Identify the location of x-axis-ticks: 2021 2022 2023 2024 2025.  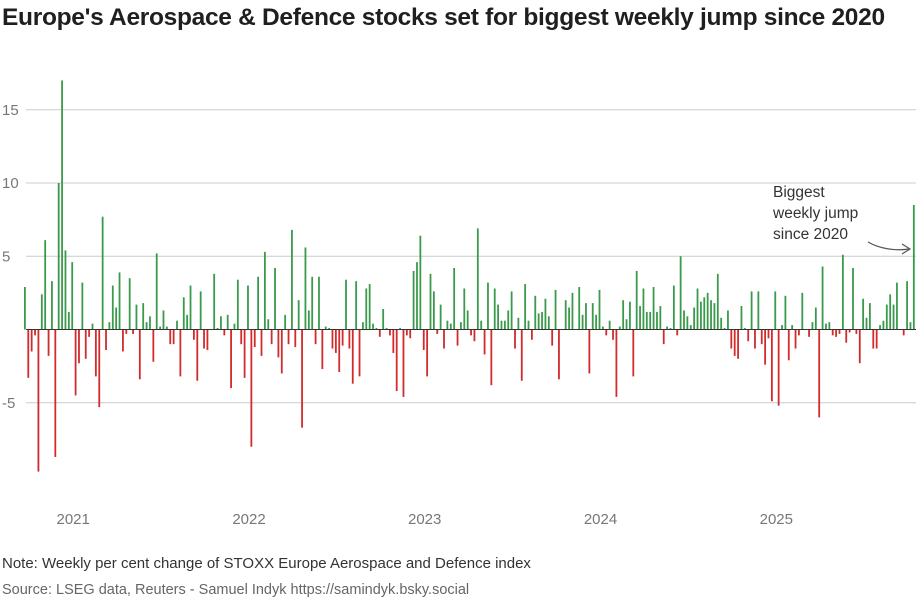
(425, 519).